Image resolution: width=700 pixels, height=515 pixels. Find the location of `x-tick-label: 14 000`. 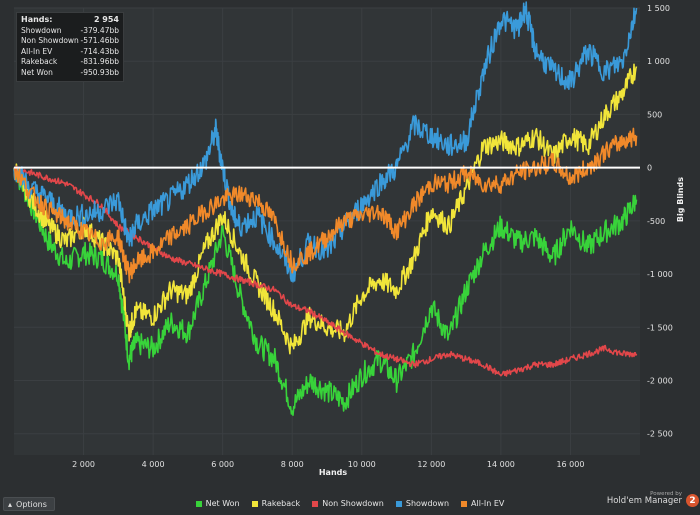

x-tick-label: 14 000 is located at coordinates (501, 464).